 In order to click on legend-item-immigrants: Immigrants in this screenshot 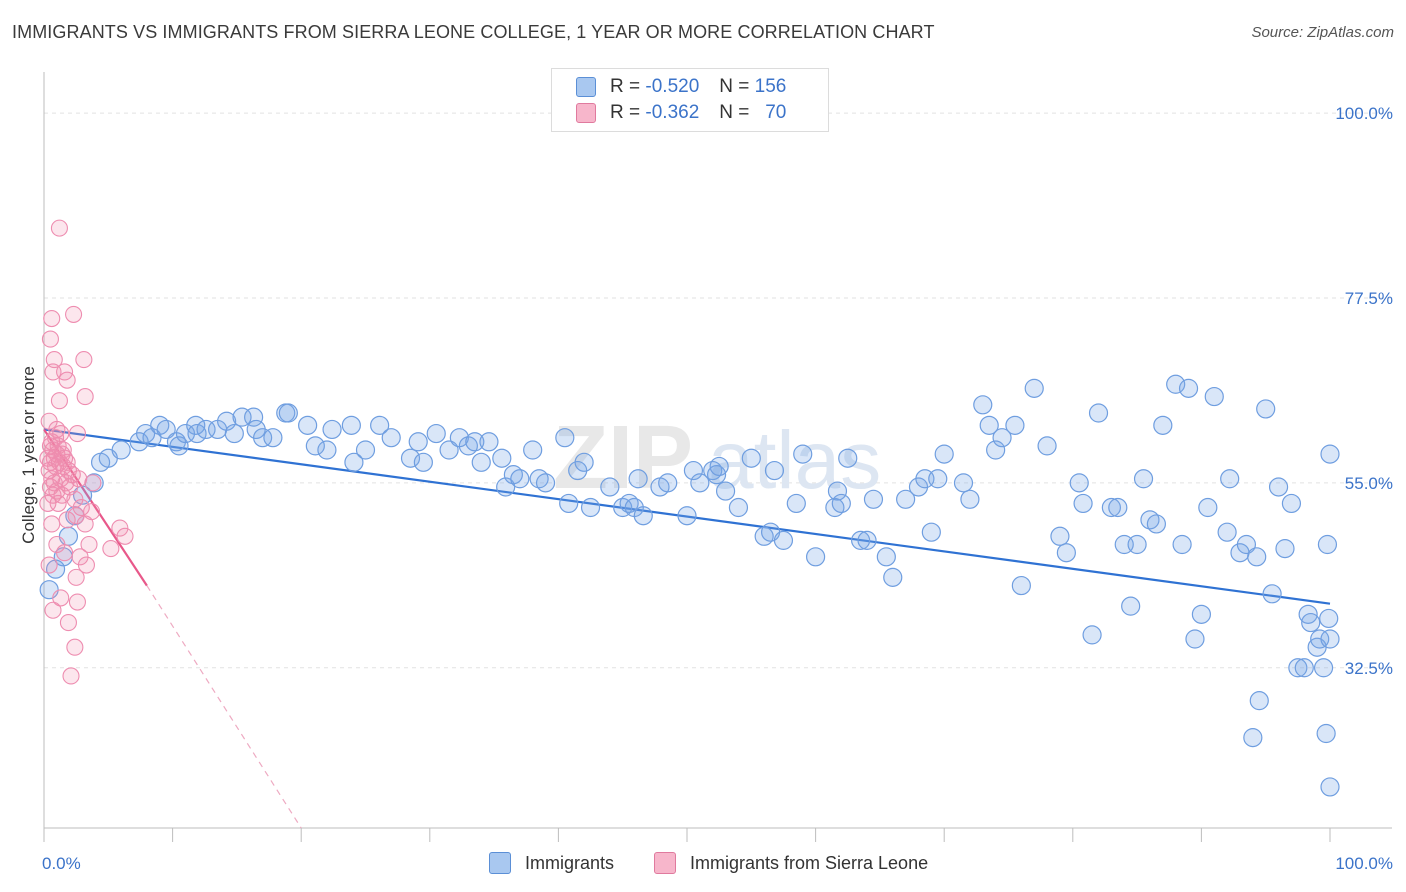, I will do `click(551, 863)`.